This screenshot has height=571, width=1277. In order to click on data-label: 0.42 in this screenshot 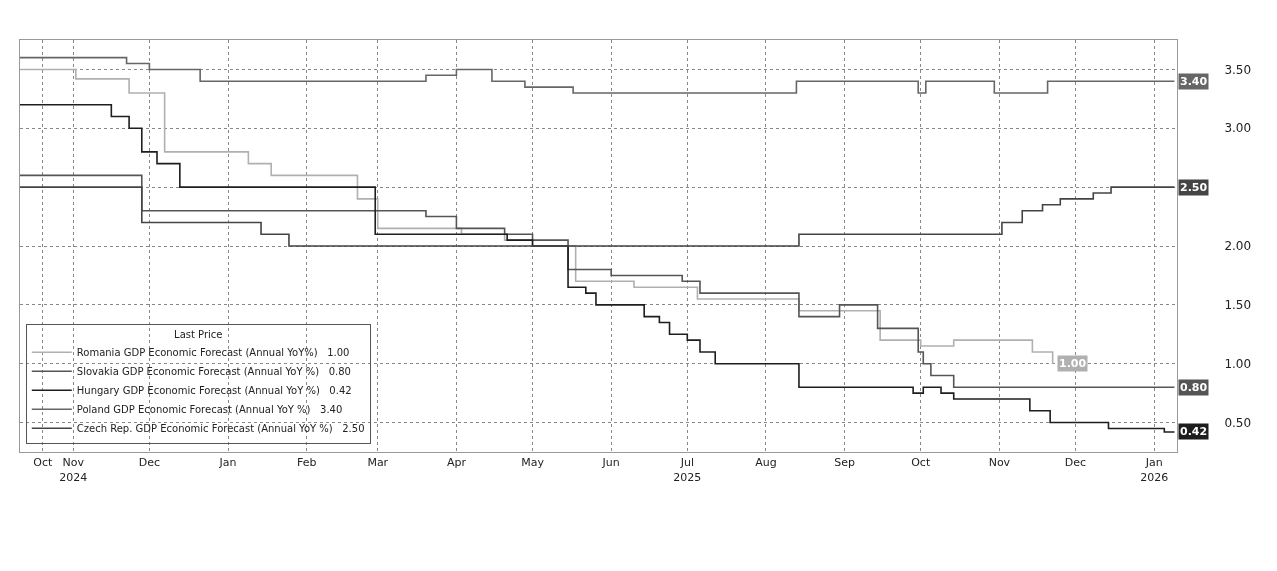, I will do `click(1194, 431)`.